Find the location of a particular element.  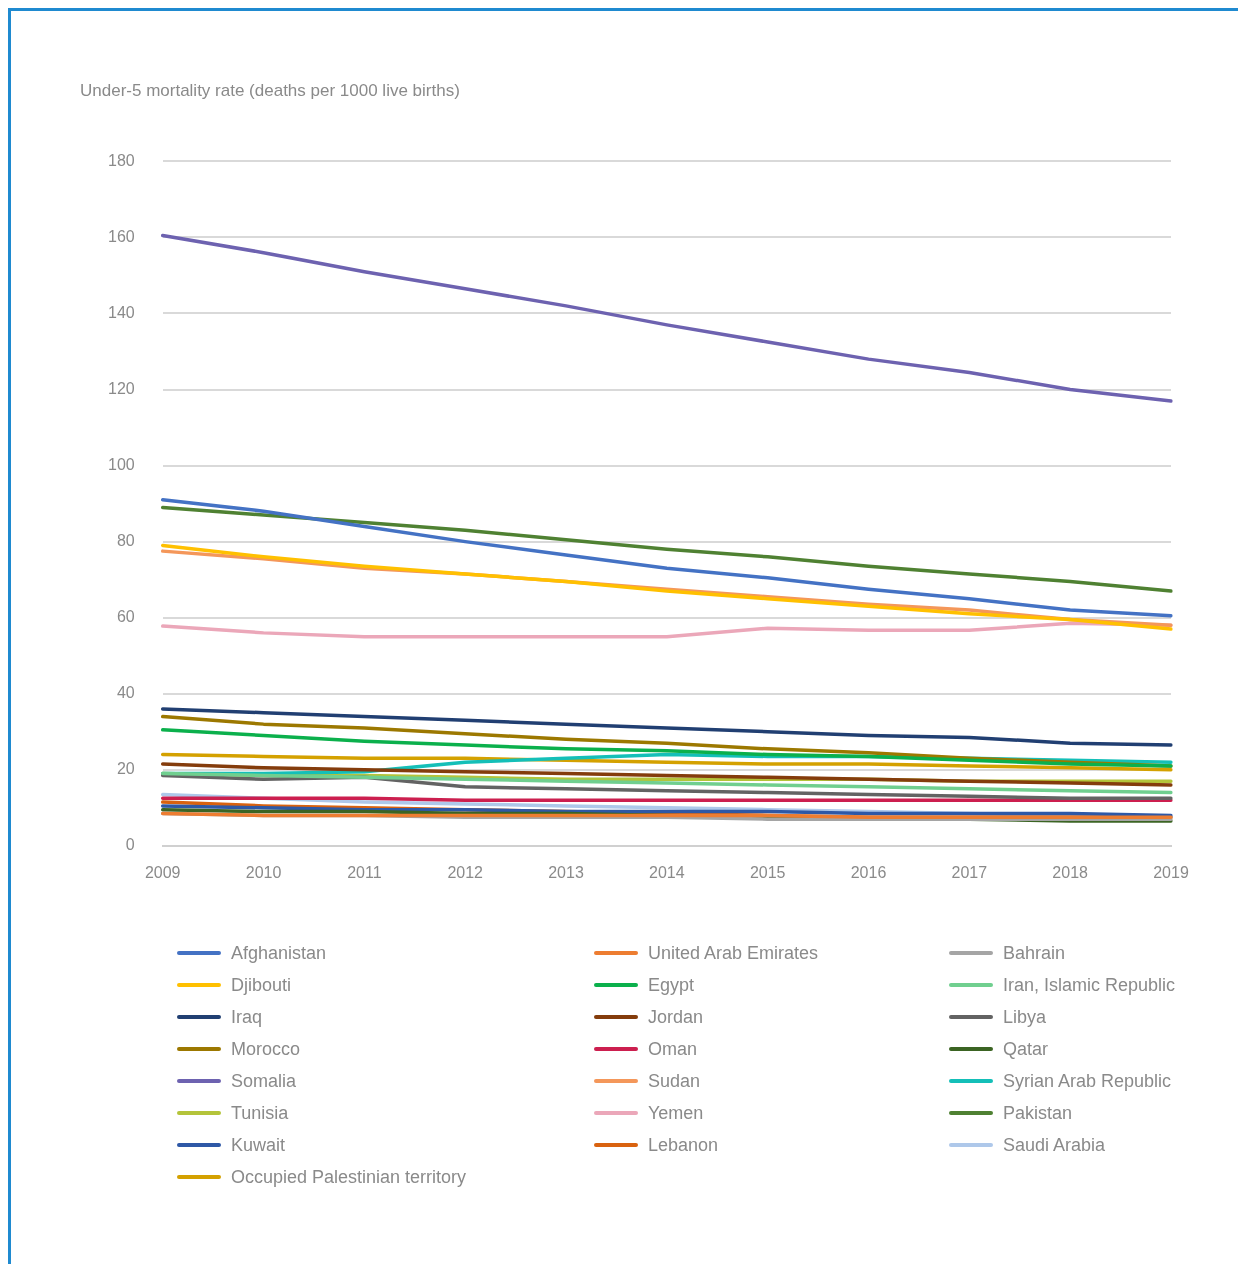

y-tick-label: 100 is located at coordinates (121, 464).